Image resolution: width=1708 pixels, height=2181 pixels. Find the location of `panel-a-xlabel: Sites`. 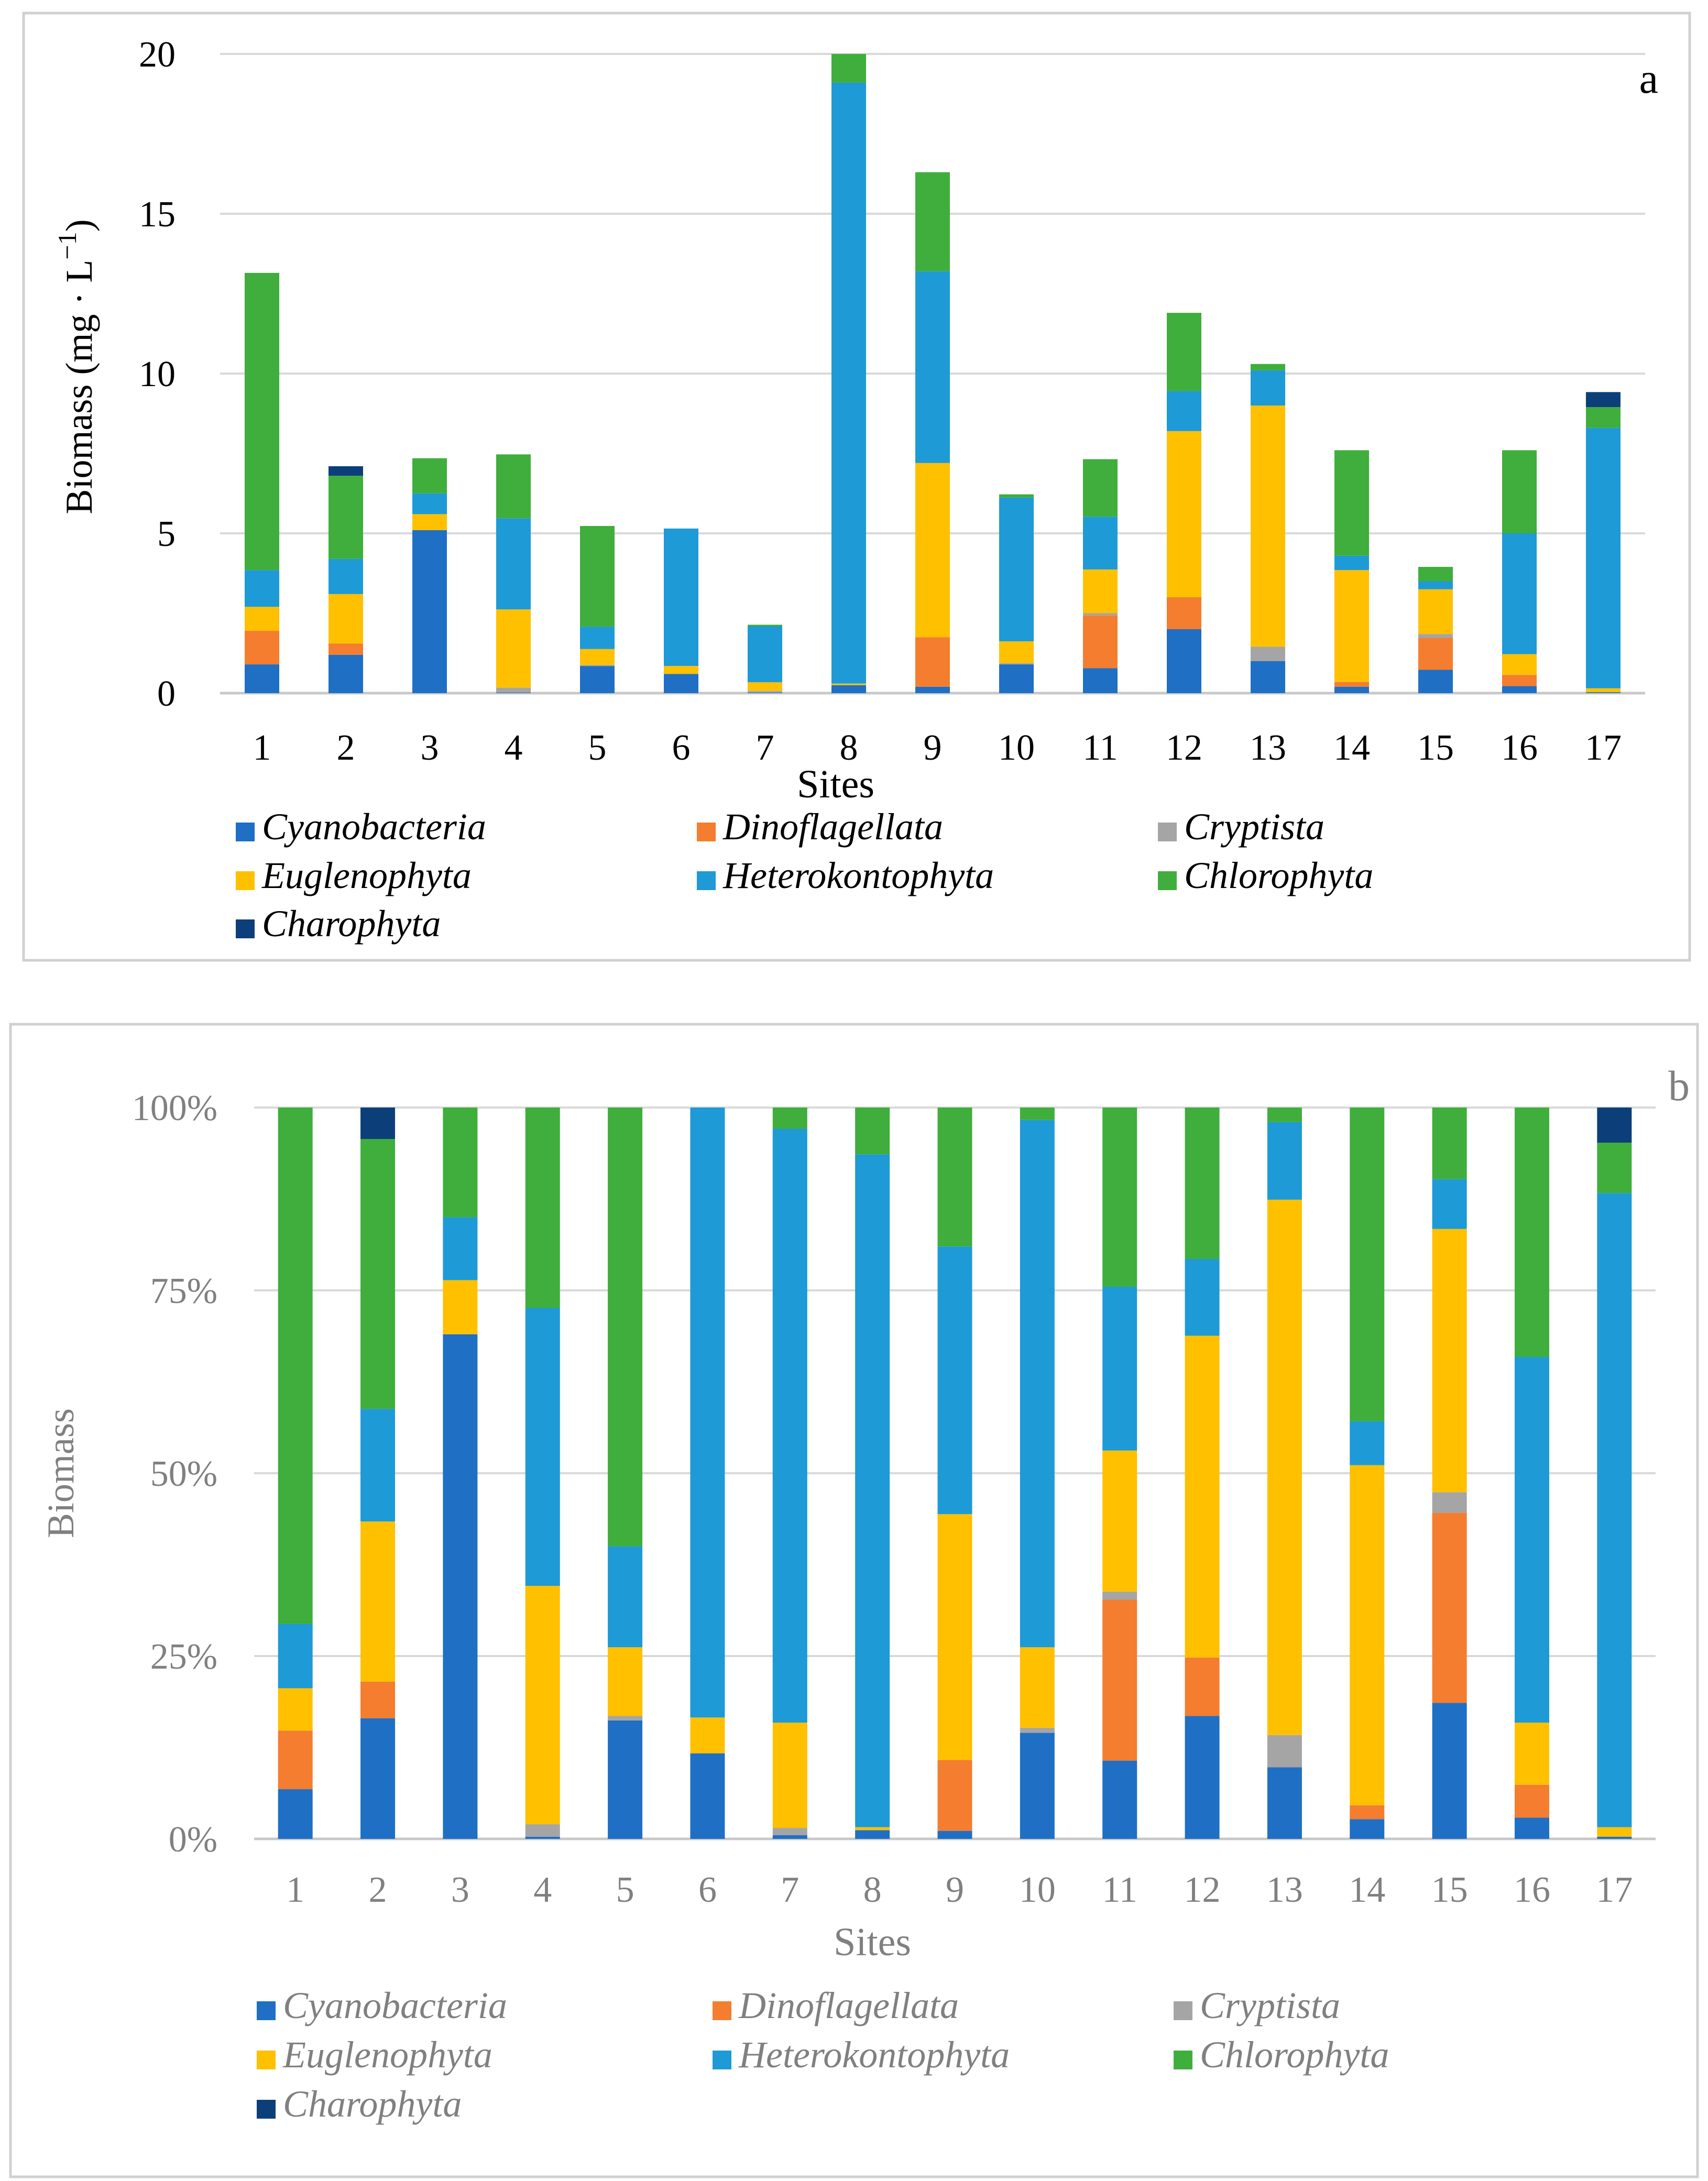

panel-a-xlabel: Sites is located at coordinates (835, 784).